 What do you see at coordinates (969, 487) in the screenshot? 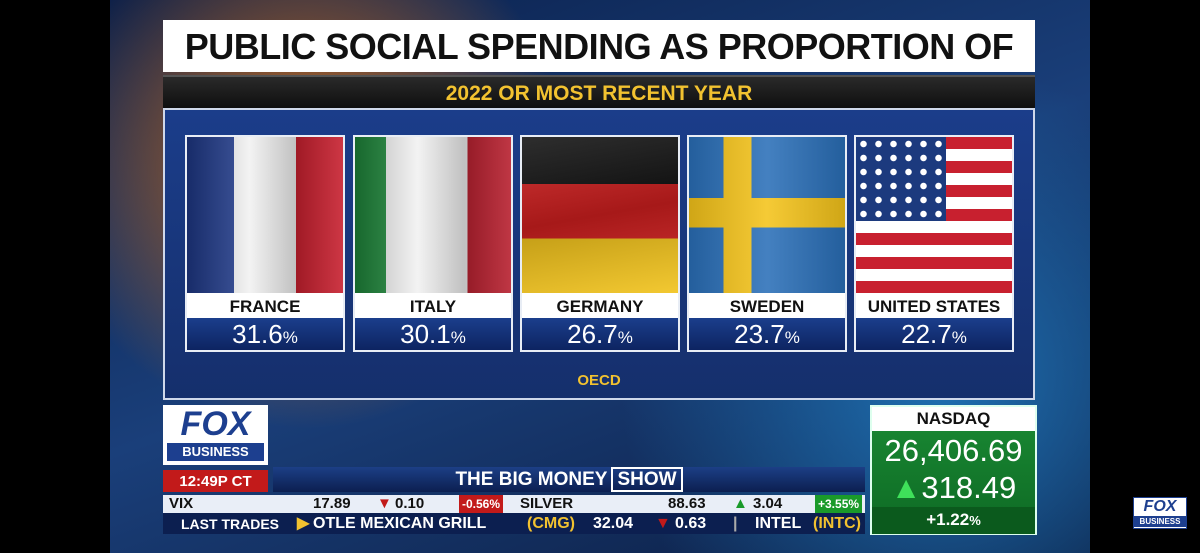
I see `index-change-value: 318.49` at bounding box center [969, 487].